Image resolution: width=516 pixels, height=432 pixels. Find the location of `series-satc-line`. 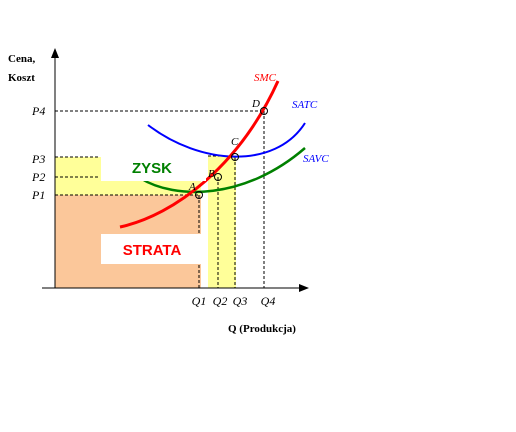

series-satc-line is located at coordinates (226, 140).